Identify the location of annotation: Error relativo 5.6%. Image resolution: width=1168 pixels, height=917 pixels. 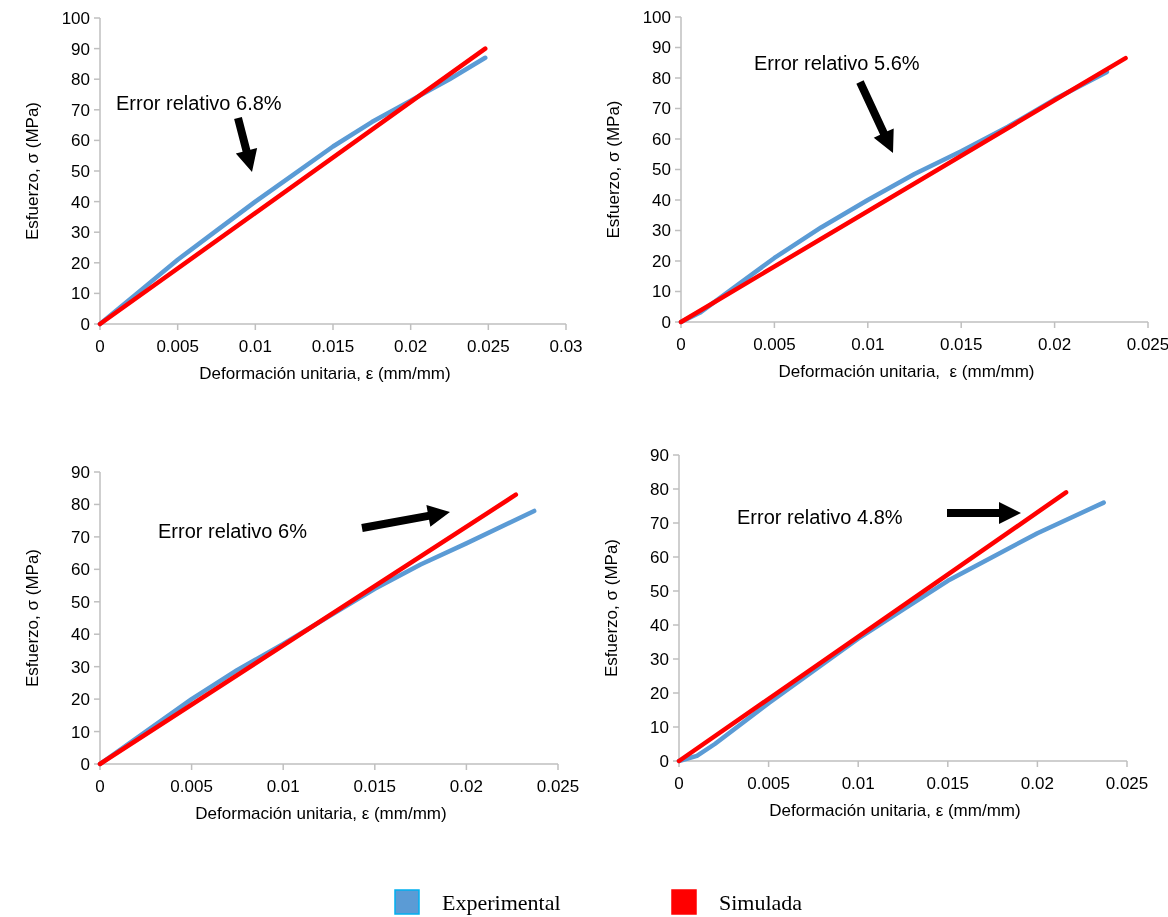
(837, 63).